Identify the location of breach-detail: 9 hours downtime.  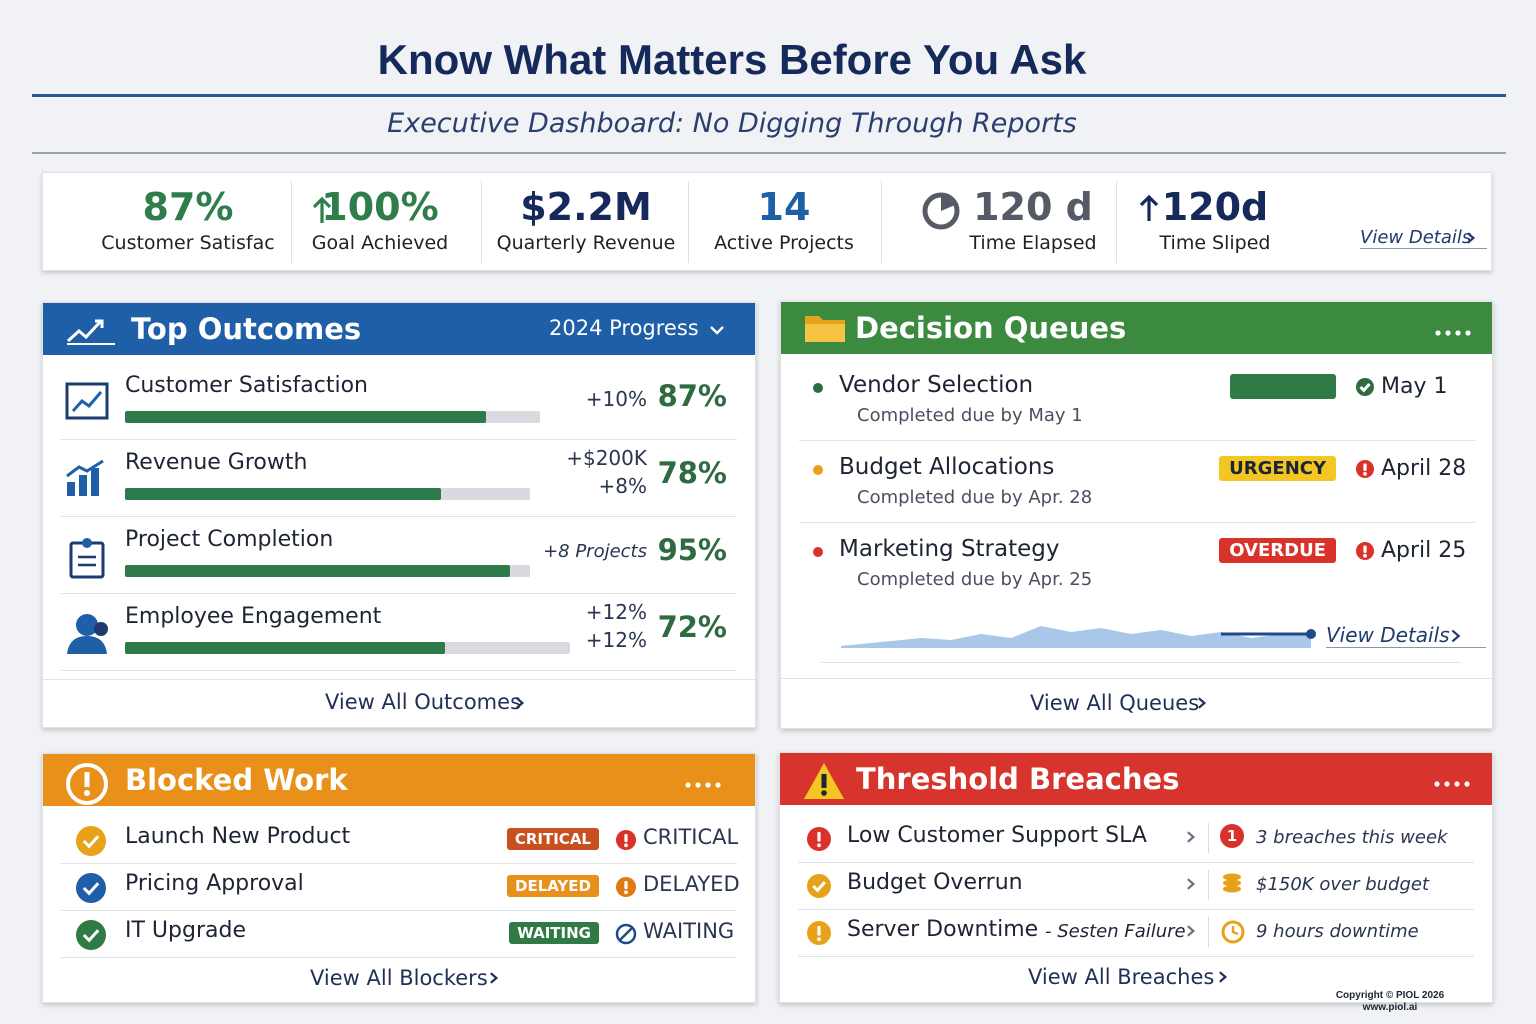
(1337, 931).